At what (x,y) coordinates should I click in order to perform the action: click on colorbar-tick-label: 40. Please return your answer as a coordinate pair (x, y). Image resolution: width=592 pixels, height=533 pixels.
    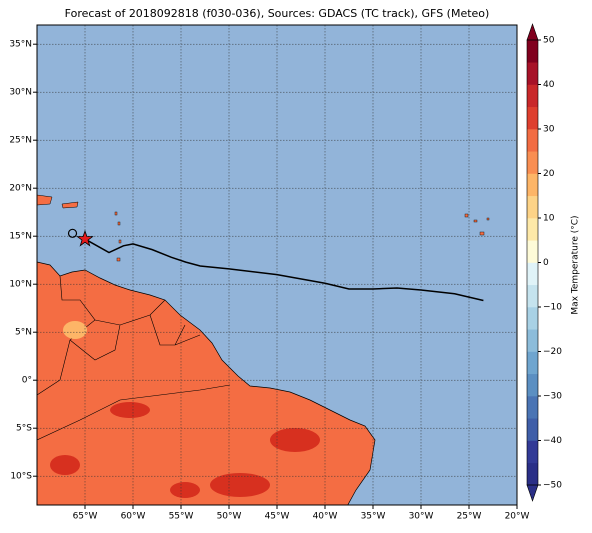
    Looking at the image, I should click on (549, 85).